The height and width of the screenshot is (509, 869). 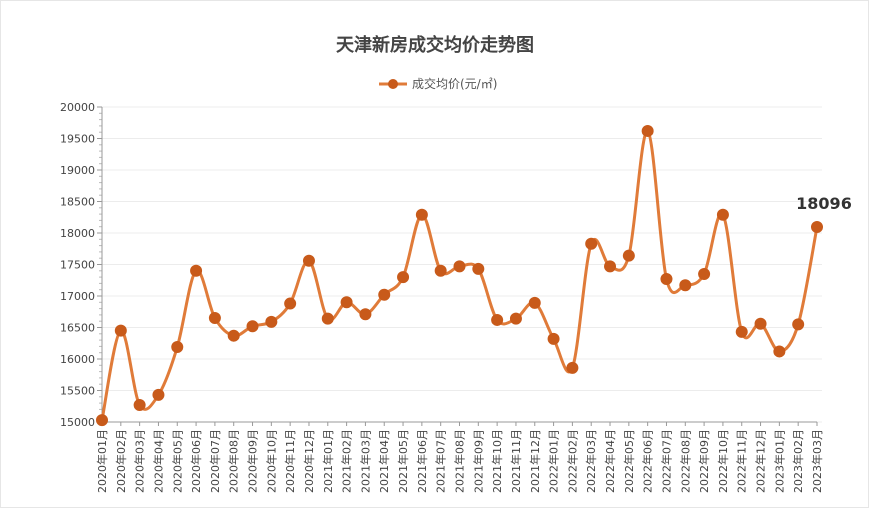 I want to click on x-tick-label: 2022年04月, so click(x=610, y=461).